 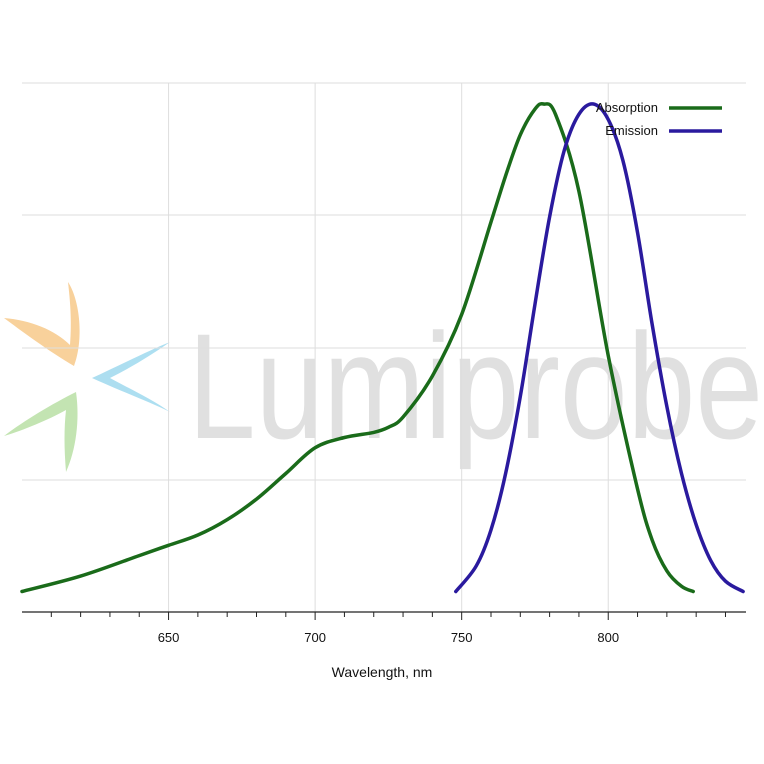 I want to click on x-tick-label: 650, so click(x=169, y=637).